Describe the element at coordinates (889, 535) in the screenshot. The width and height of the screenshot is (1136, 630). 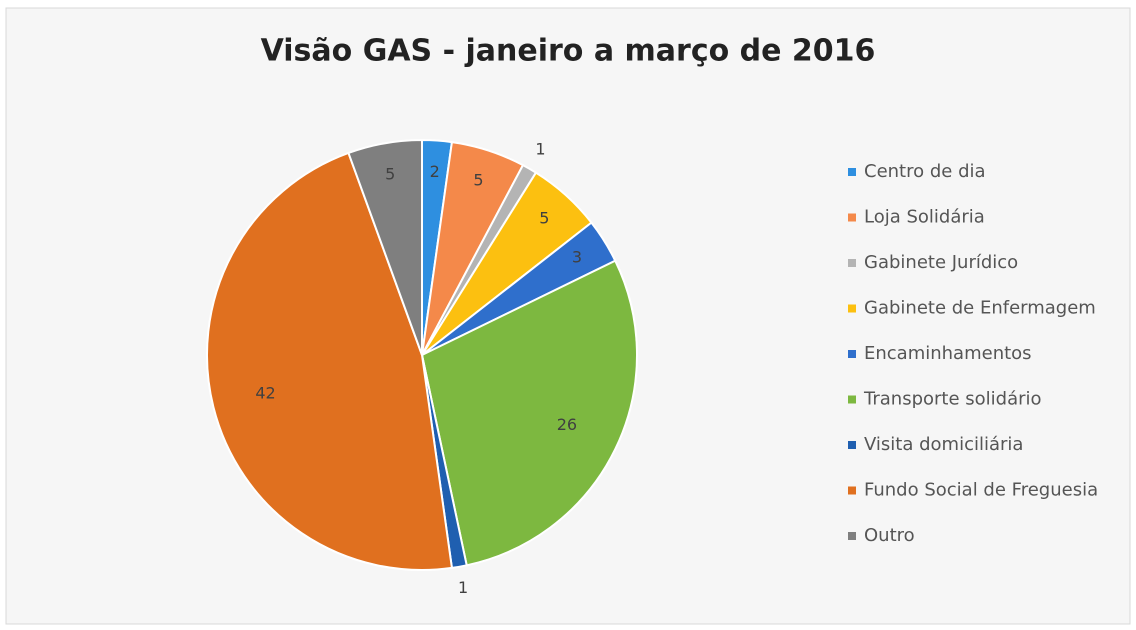
I see `legend-label: Outro` at that location.